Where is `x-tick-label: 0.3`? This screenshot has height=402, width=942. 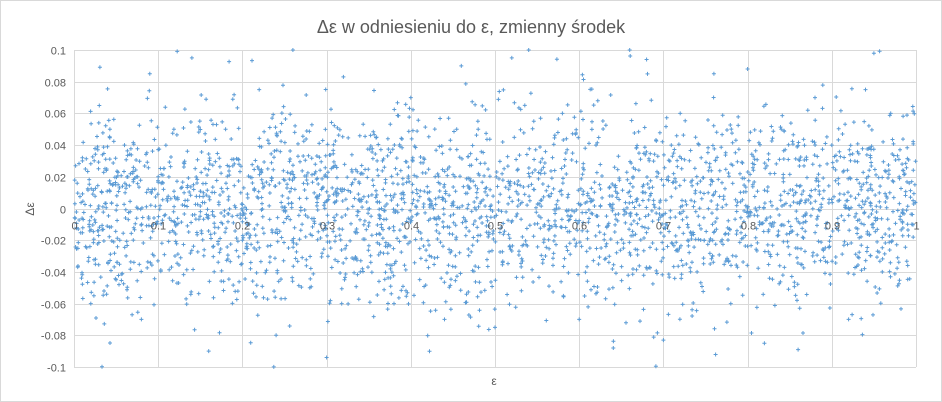 x-tick-label: 0.3 is located at coordinates (327, 227).